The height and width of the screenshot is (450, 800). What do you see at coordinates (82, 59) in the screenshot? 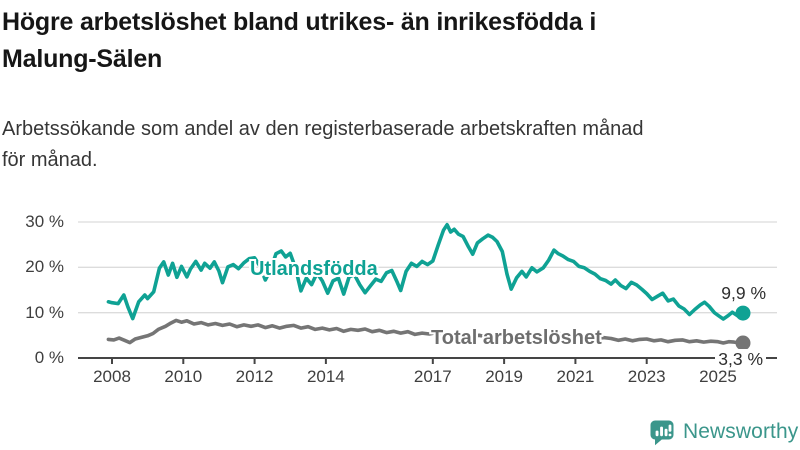
I see `page-title-line2: Malung-Sälen` at bounding box center [82, 59].